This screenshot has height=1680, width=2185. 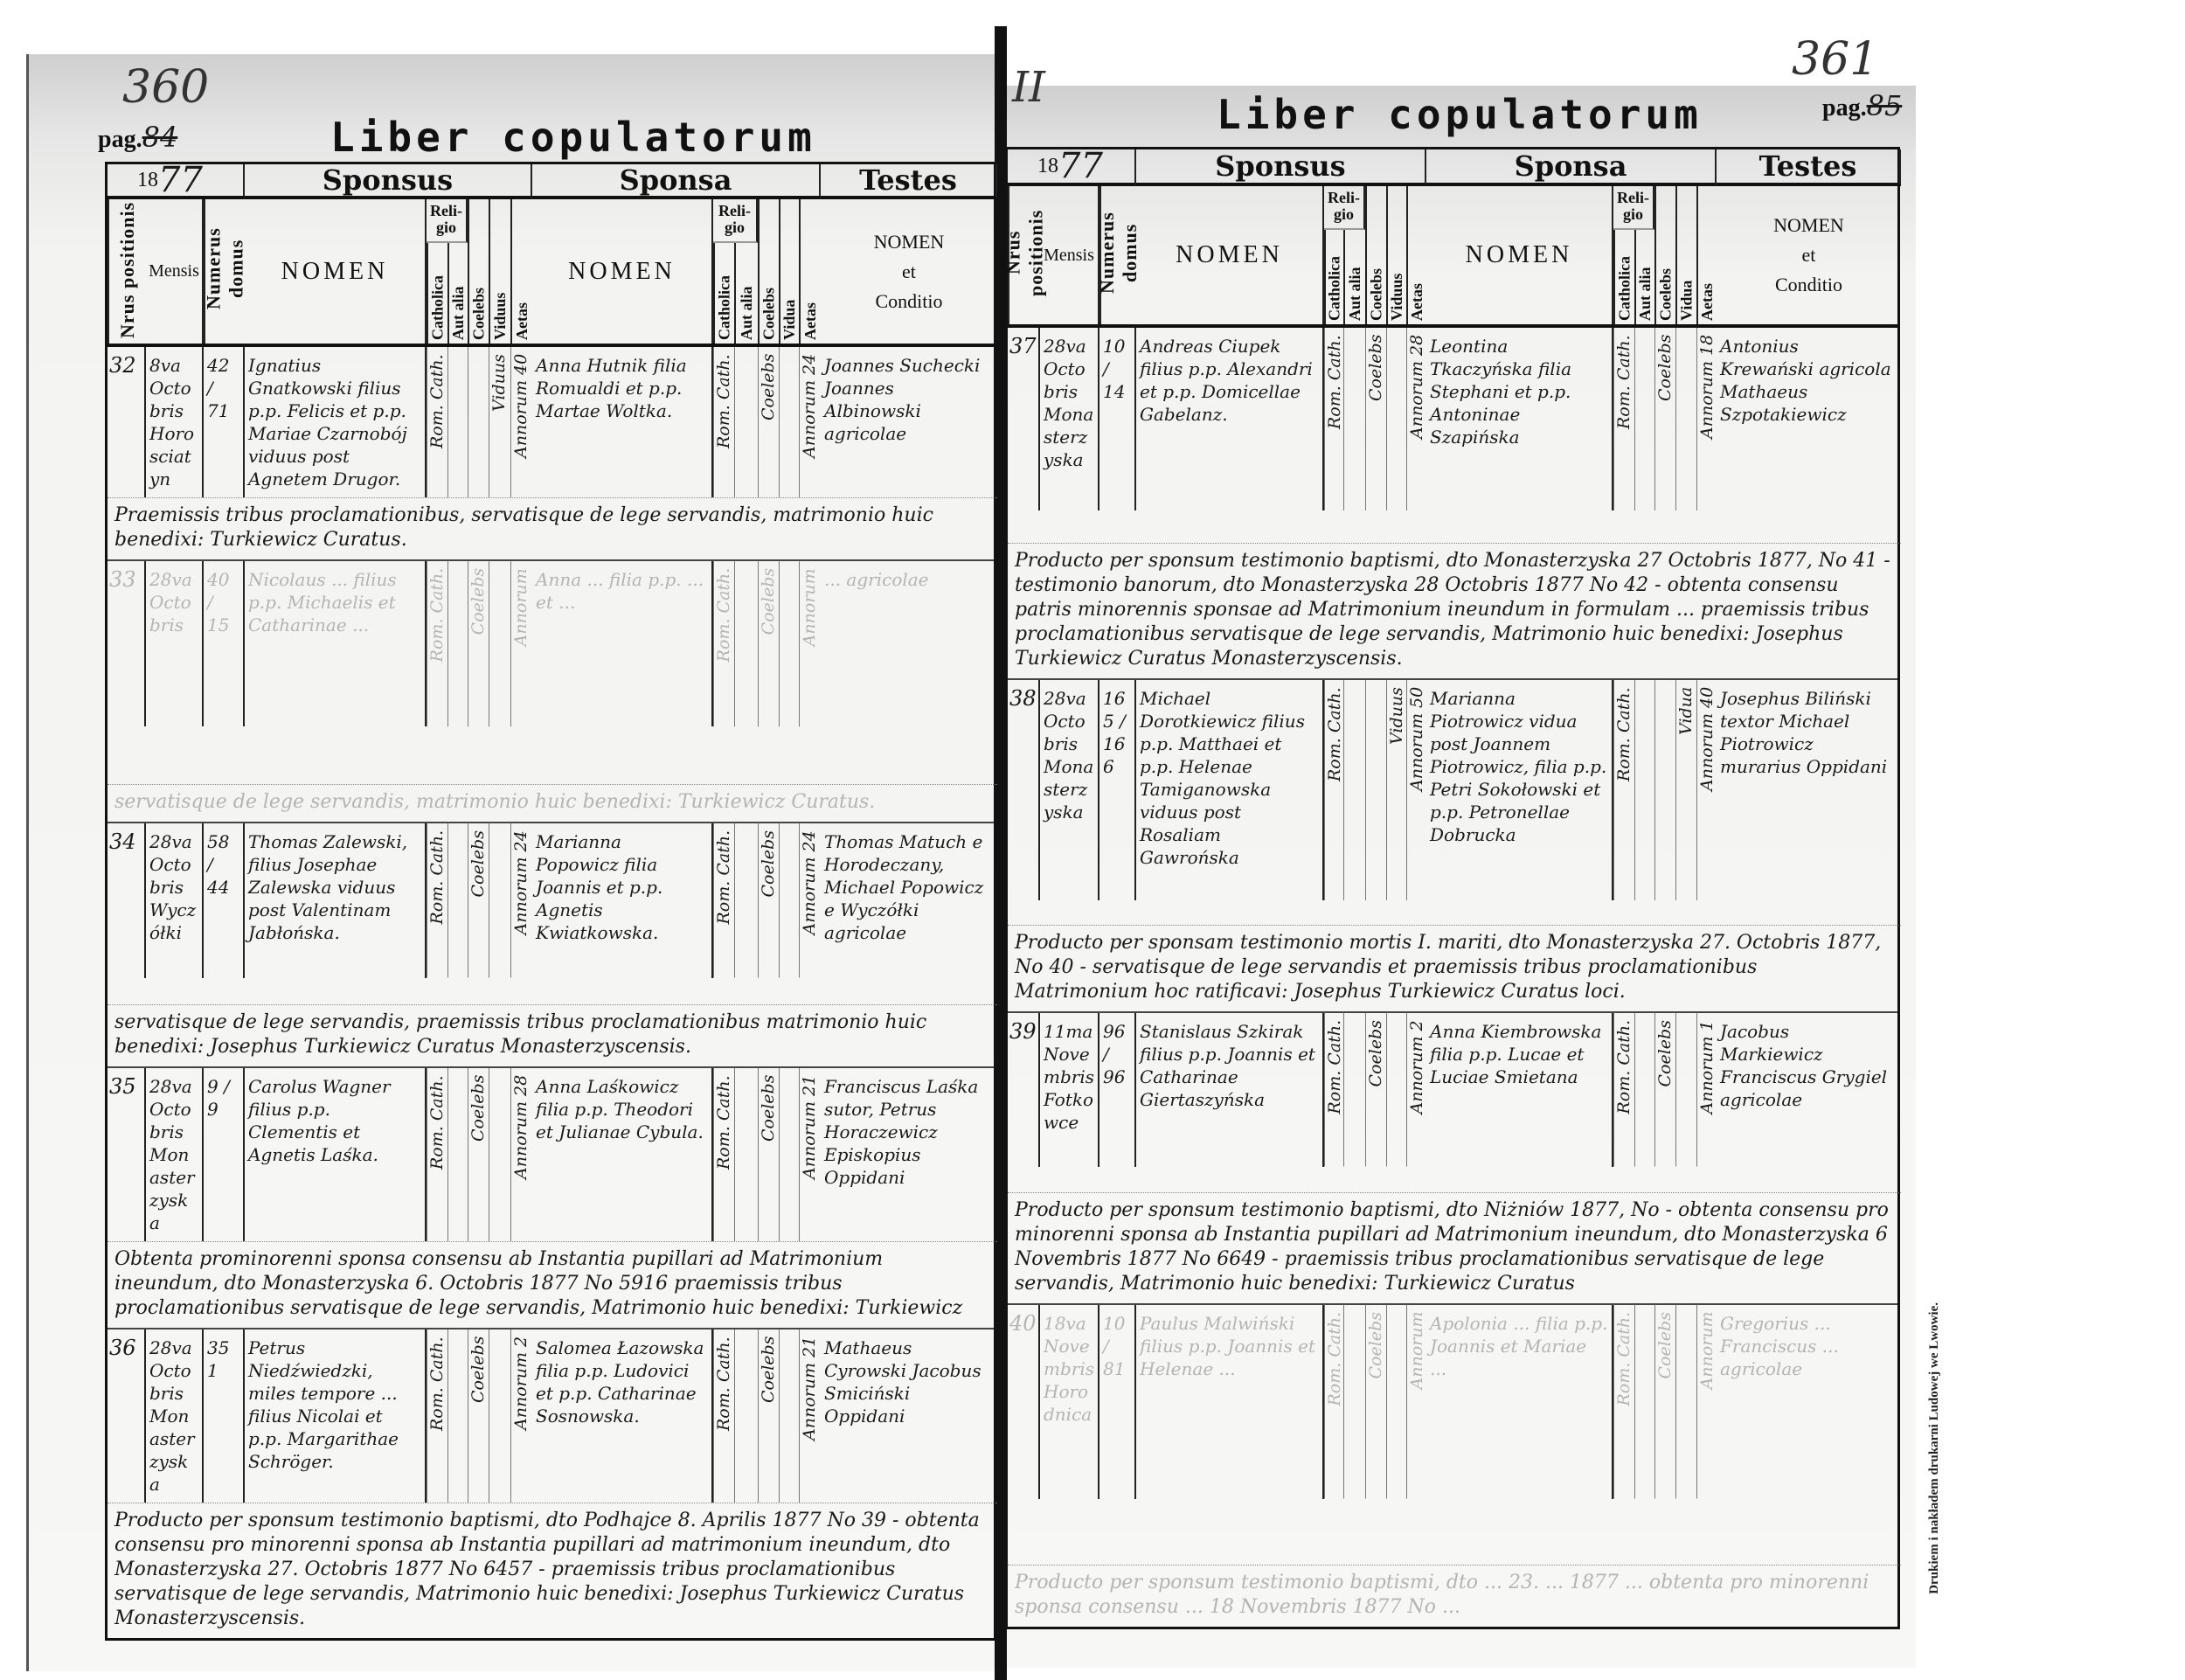 I want to click on year-cell: 18 77, so click(x=1072, y=166).